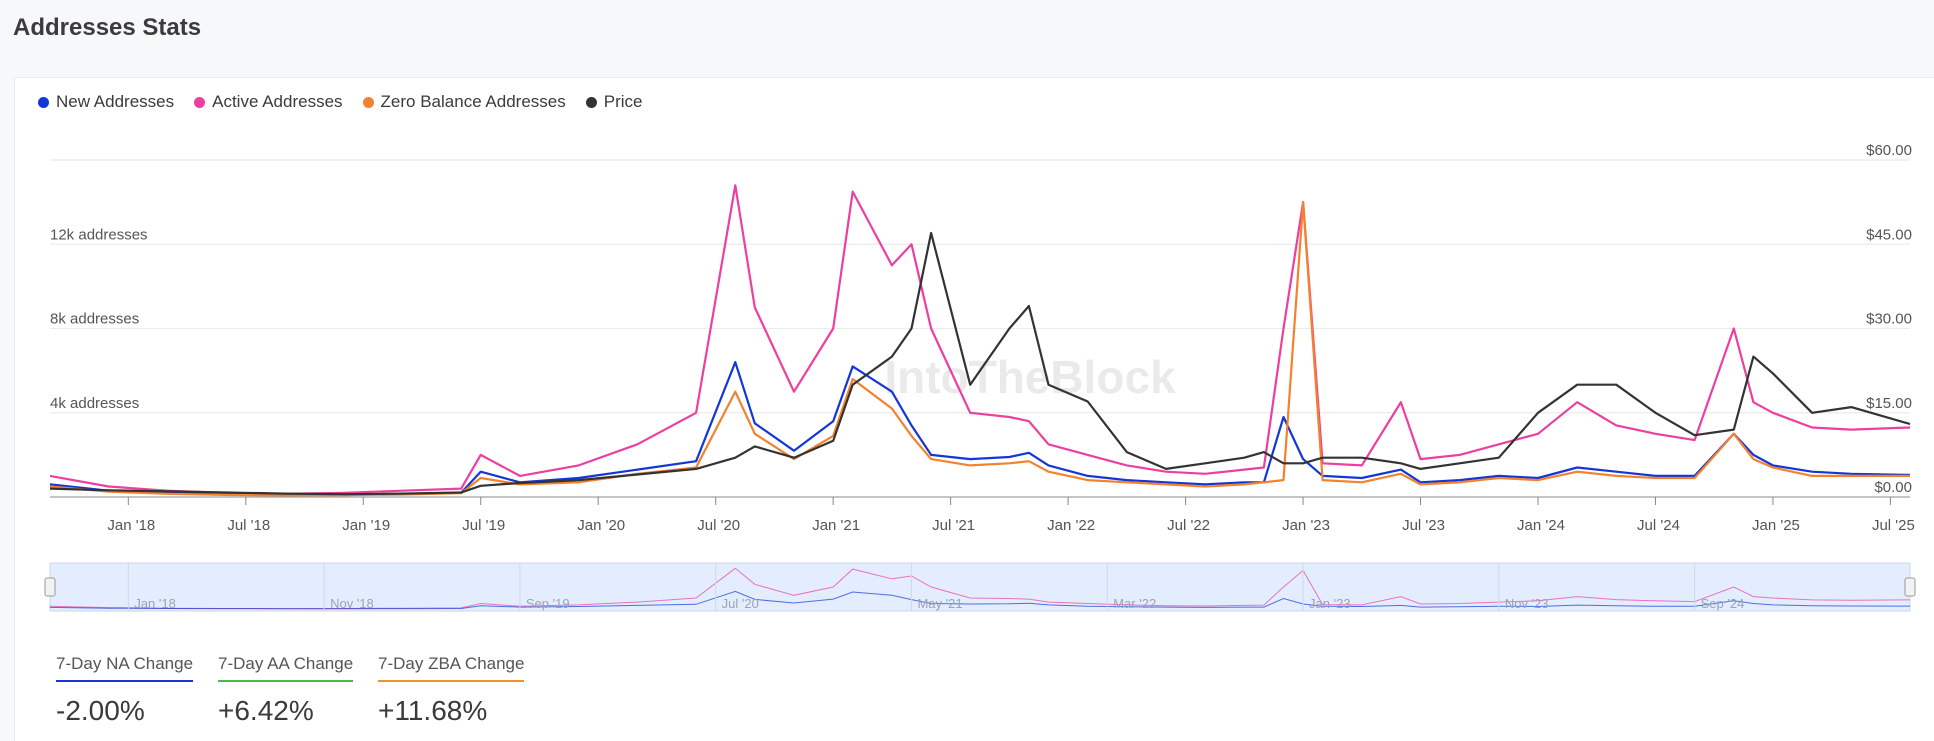 The width and height of the screenshot is (1934, 741). I want to click on kpi-label: 7-Day ZBA Change, so click(451, 668).